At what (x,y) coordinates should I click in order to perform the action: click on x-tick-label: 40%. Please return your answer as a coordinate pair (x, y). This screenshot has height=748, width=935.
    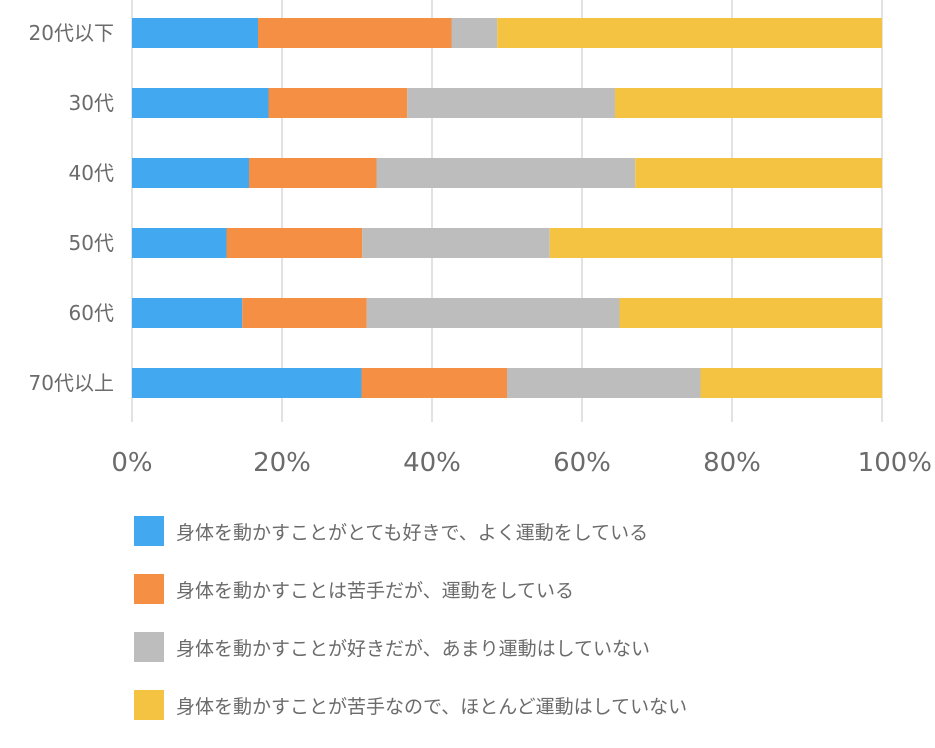
    Looking at the image, I should click on (432, 463).